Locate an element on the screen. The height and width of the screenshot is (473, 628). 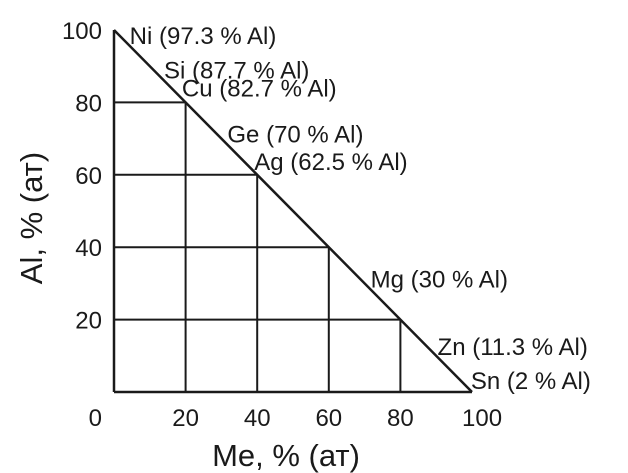
x-tick-labels: 0 20 40 60 80 100 is located at coordinates (295, 418).